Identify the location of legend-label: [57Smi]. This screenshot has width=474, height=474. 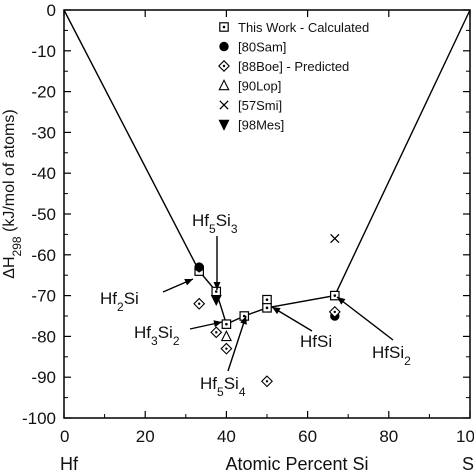
(260, 105).